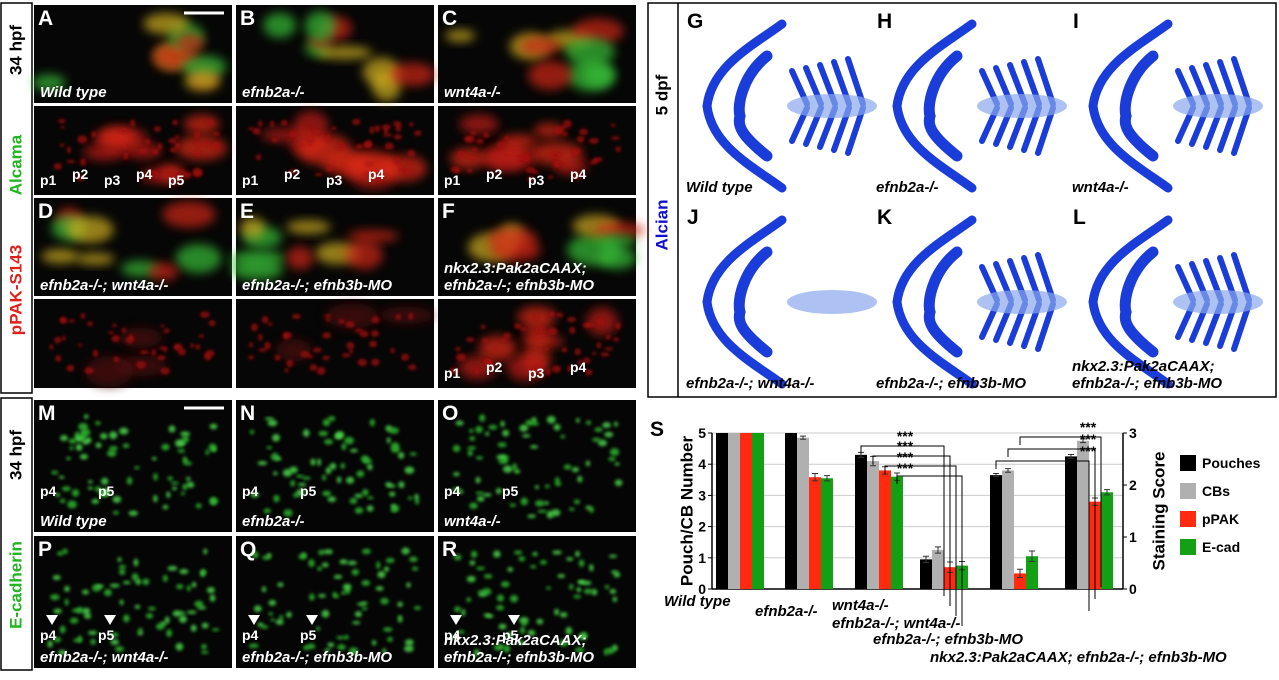  Describe the element at coordinates (48, 635) in the screenshot. I see `pouch-label: p4` at that location.